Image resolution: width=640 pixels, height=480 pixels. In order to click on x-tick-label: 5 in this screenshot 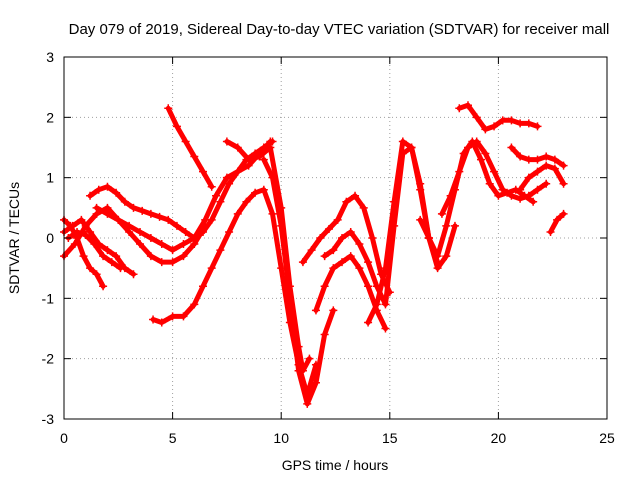, I will do `click(173, 438)`.